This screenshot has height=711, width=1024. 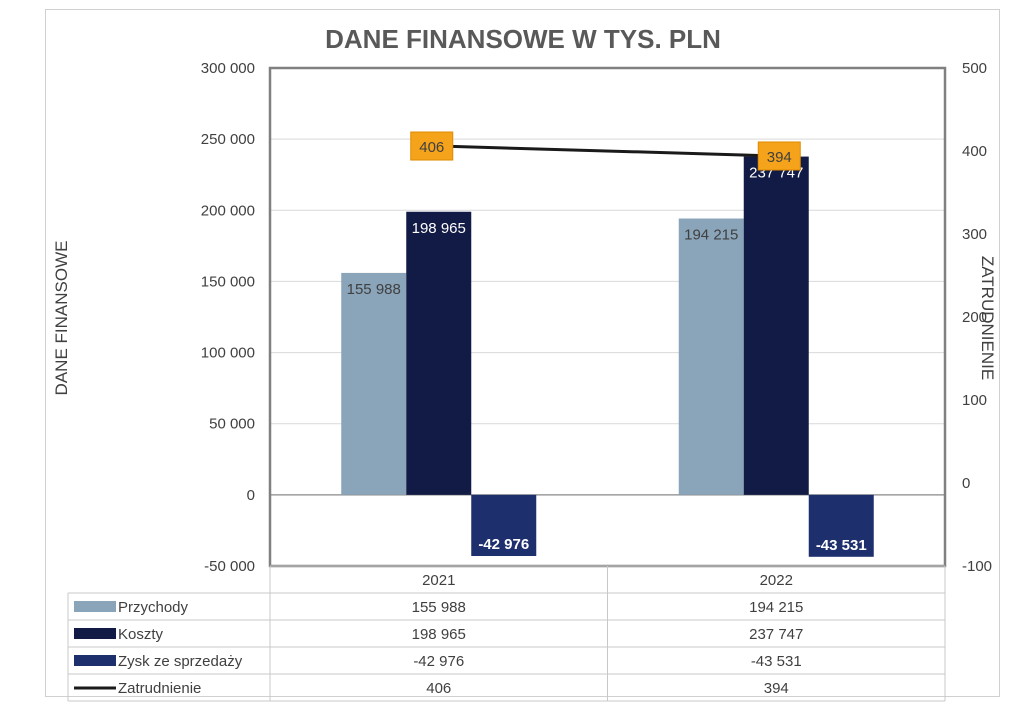 What do you see at coordinates (974, 68) in the screenshot?
I see `y2-tick-label: 500` at bounding box center [974, 68].